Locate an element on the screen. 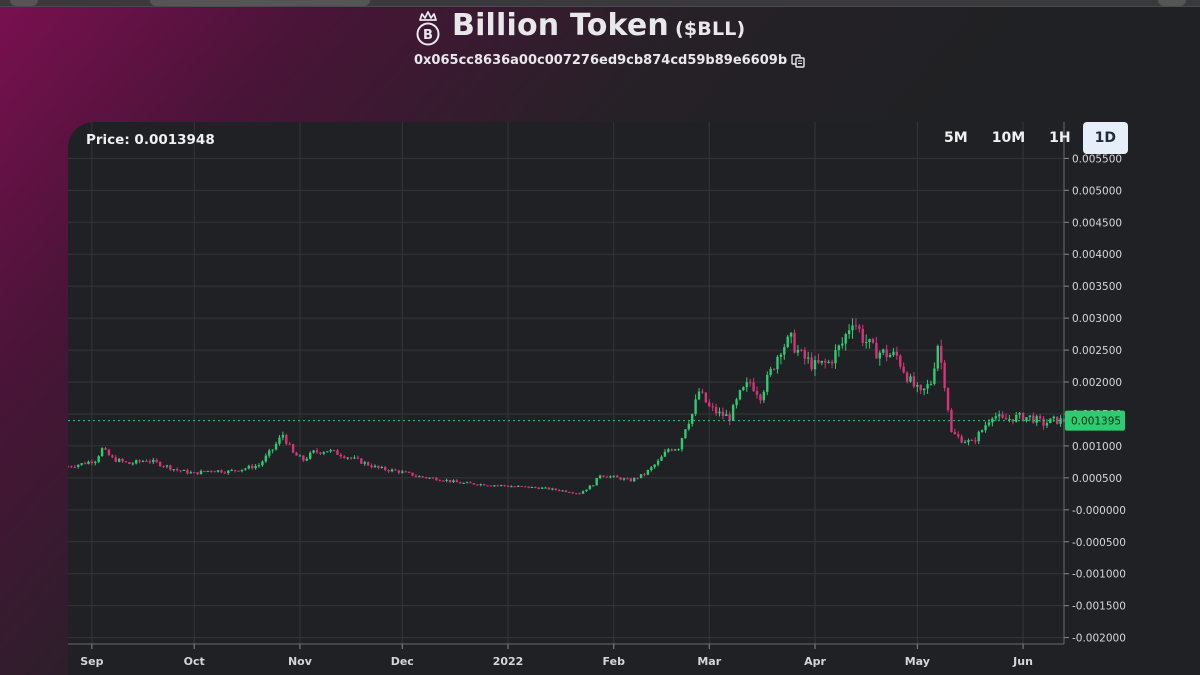 The width and height of the screenshot is (1200, 675). top-bar-tab is located at coordinates (260, 3).